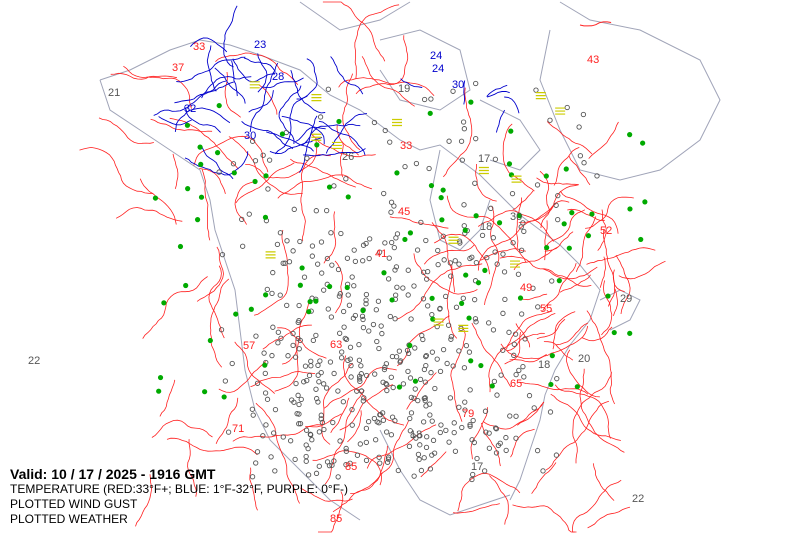  Describe the element at coordinates (546, 309) in the screenshot. I see `temperature-label: 55` at that location.